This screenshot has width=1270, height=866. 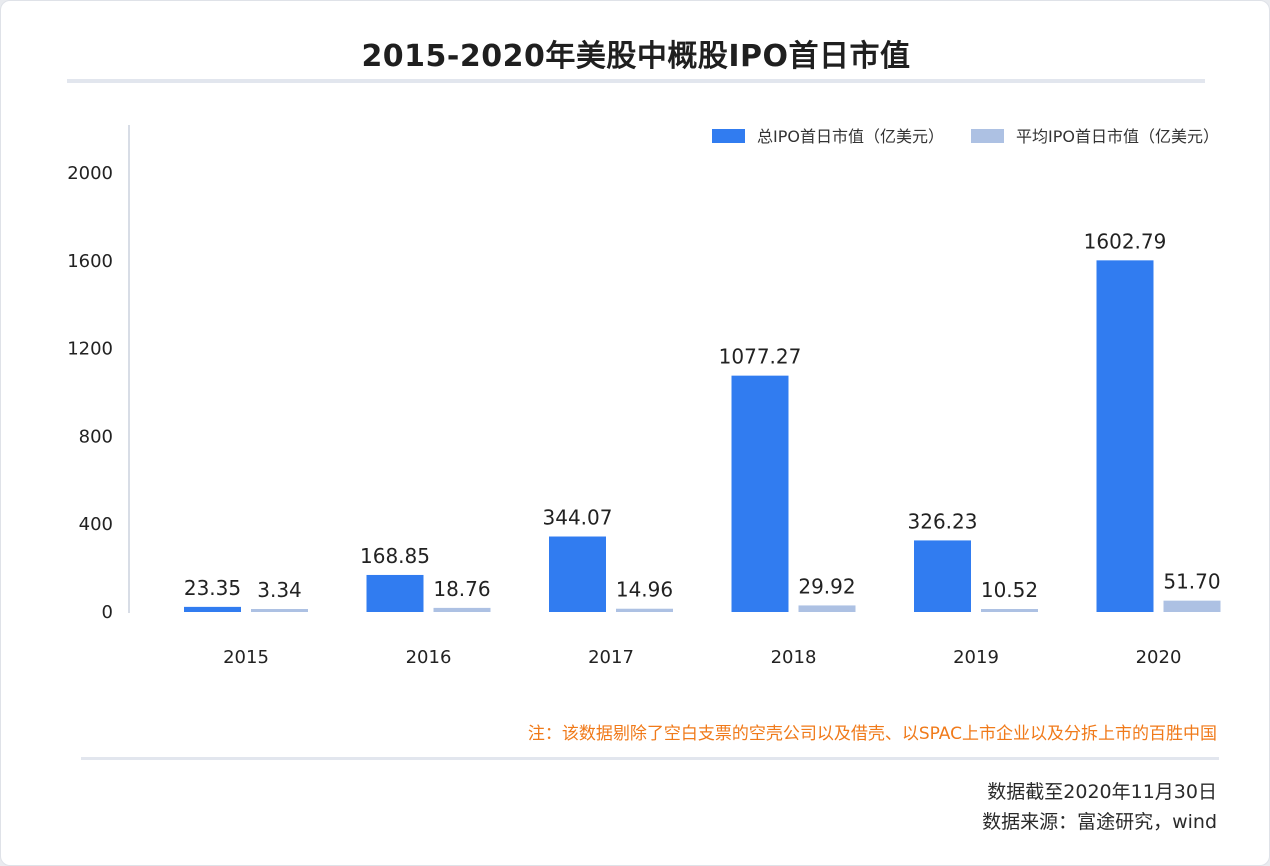 What do you see at coordinates (279, 590) in the screenshot?
I see `data-label-average: 3.34` at bounding box center [279, 590].